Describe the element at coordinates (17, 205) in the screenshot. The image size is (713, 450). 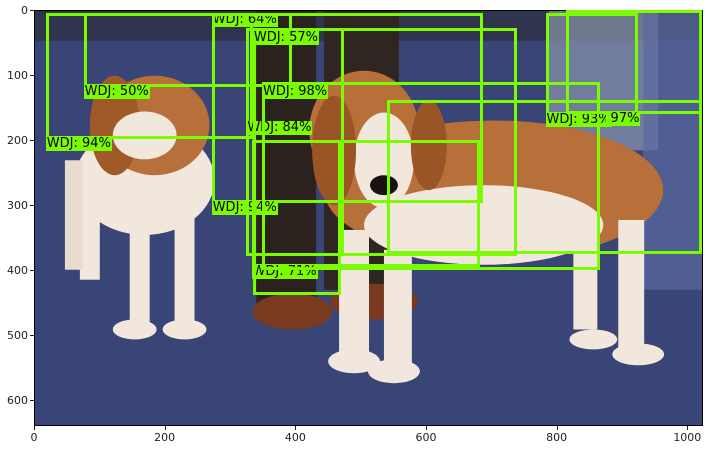
I see `y-tick-label: 300` at that location.